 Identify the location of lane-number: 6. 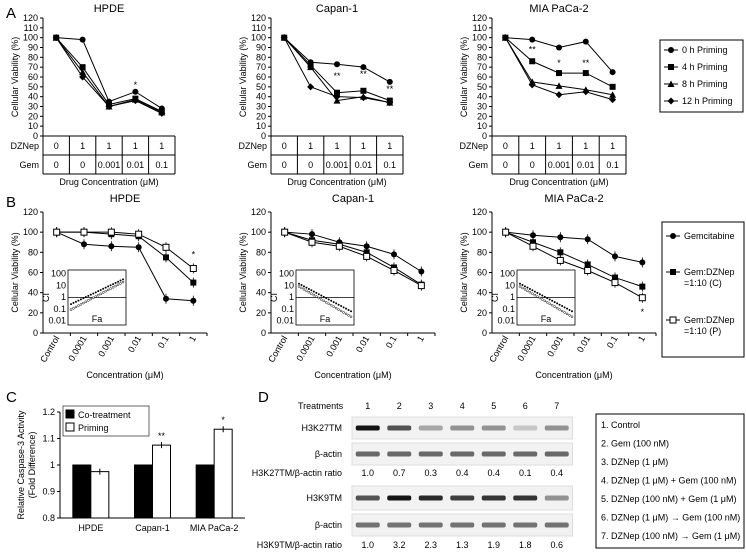
(525, 406).